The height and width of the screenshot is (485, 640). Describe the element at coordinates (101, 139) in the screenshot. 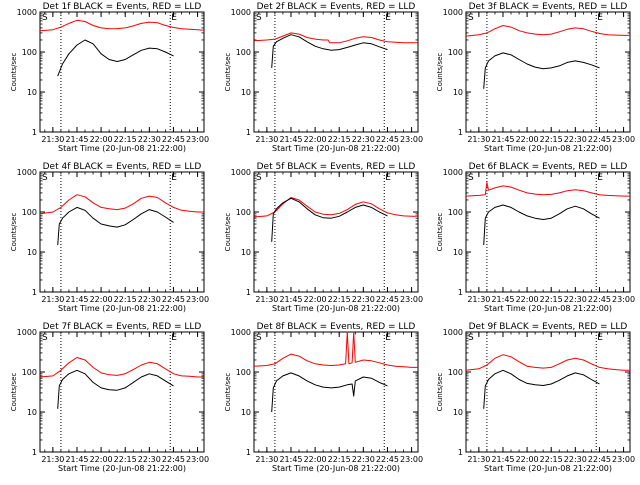

I see `panel-1-x-tick-label: 22:00` at that location.